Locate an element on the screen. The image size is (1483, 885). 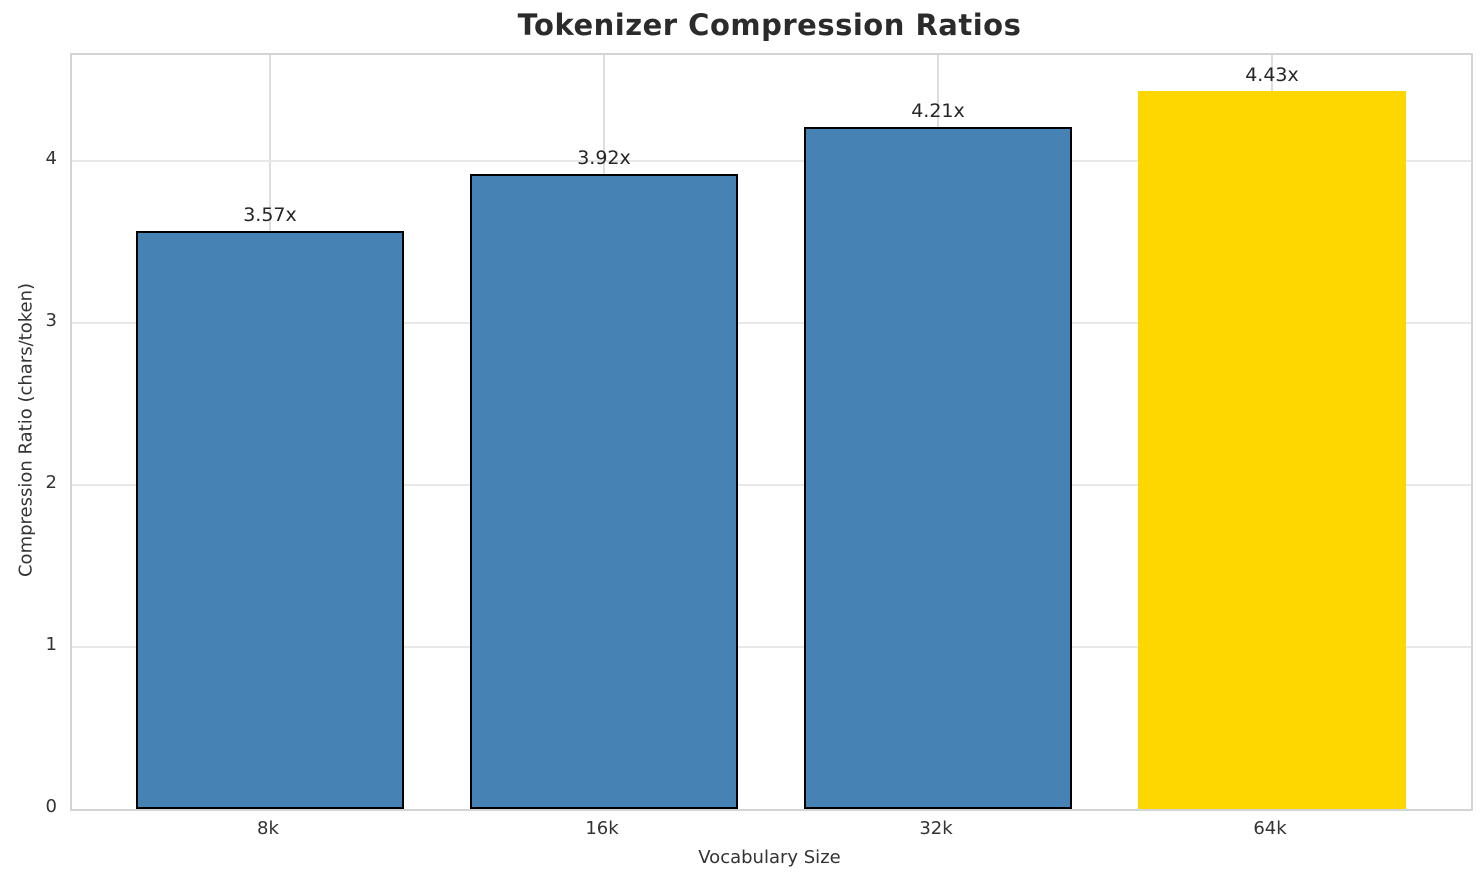
bar-32k is located at coordinates (938, 468).